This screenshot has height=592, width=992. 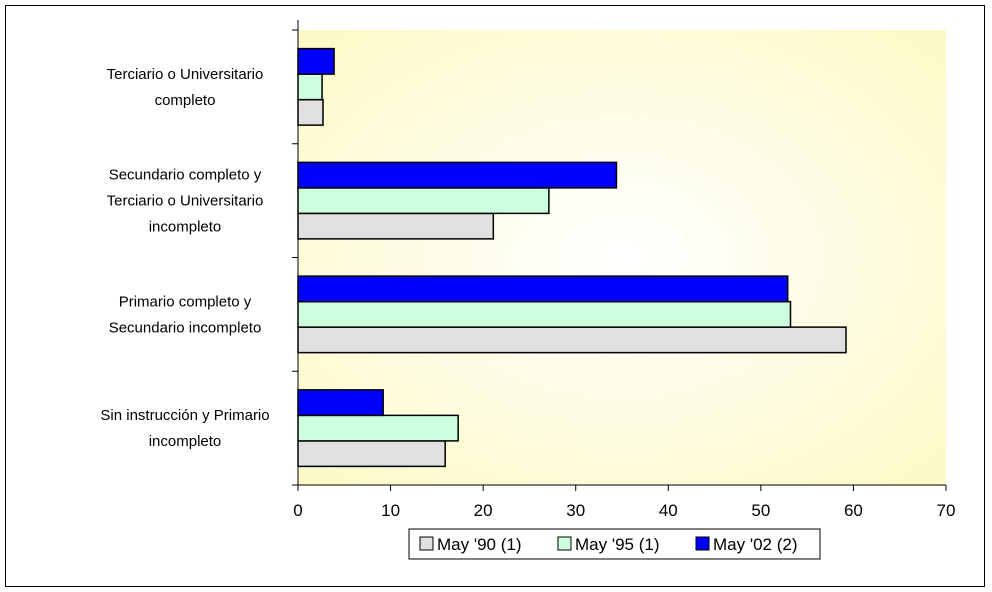 I want to click on legend: May '90 (1) May '95 (1) May '02 (2), so click(x=614, y=544).